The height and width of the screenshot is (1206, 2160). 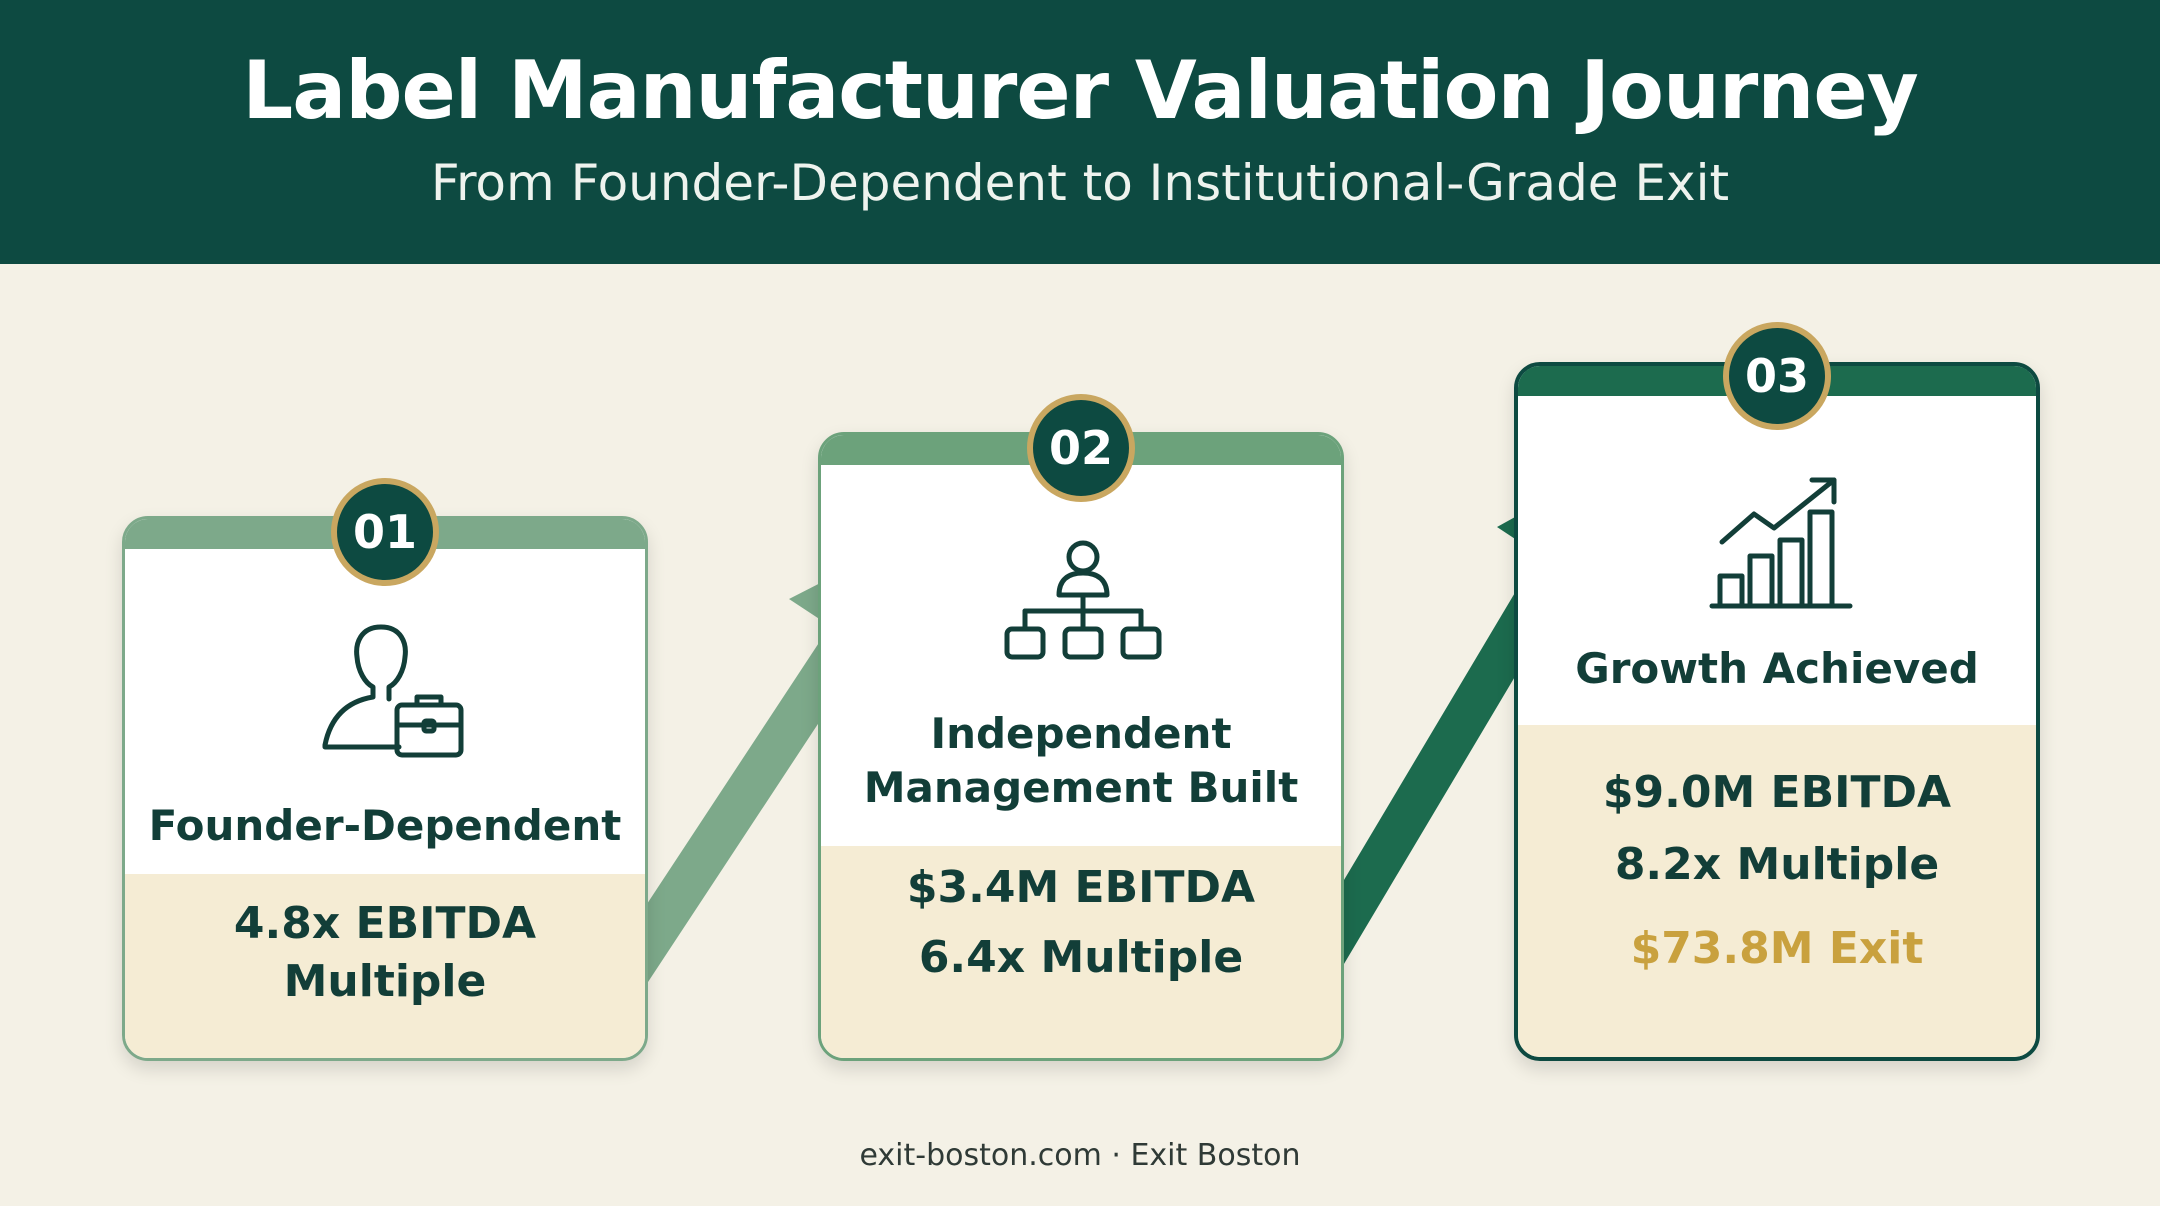 I want to click on stage-3-exit-value: $73.8M Exit, so click(x=1777, y=948).